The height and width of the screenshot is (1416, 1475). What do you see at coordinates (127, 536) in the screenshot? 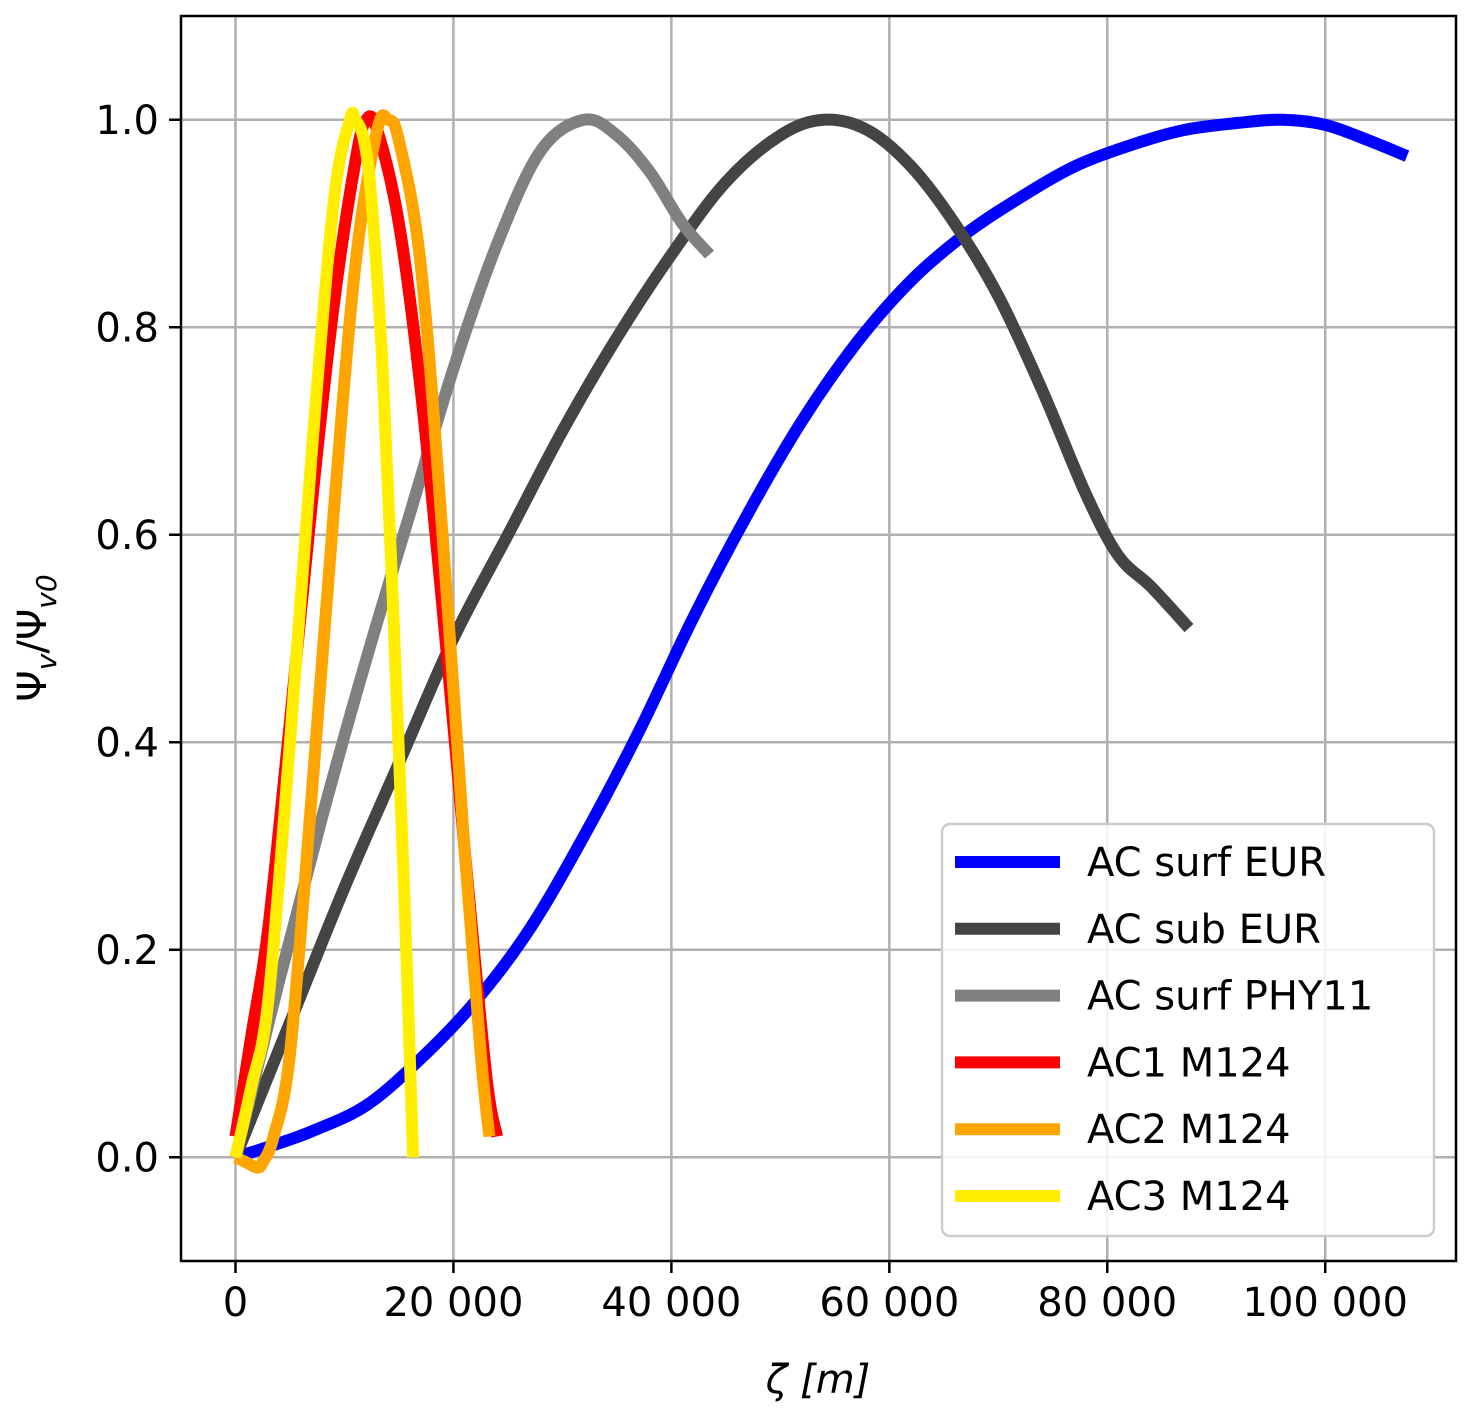
I see `y-tick-label: 0.6` at bounding box center [127, 536].